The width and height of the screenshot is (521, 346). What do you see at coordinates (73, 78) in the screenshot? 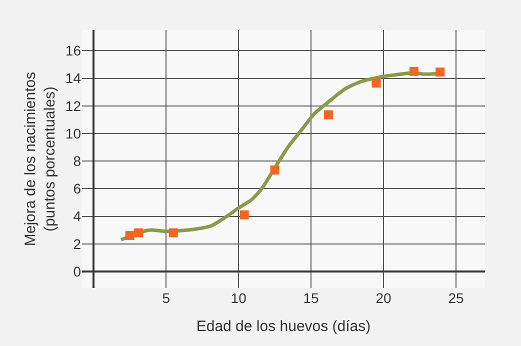
I see `y-tick-label: 14` at bounding box center [73, 78].